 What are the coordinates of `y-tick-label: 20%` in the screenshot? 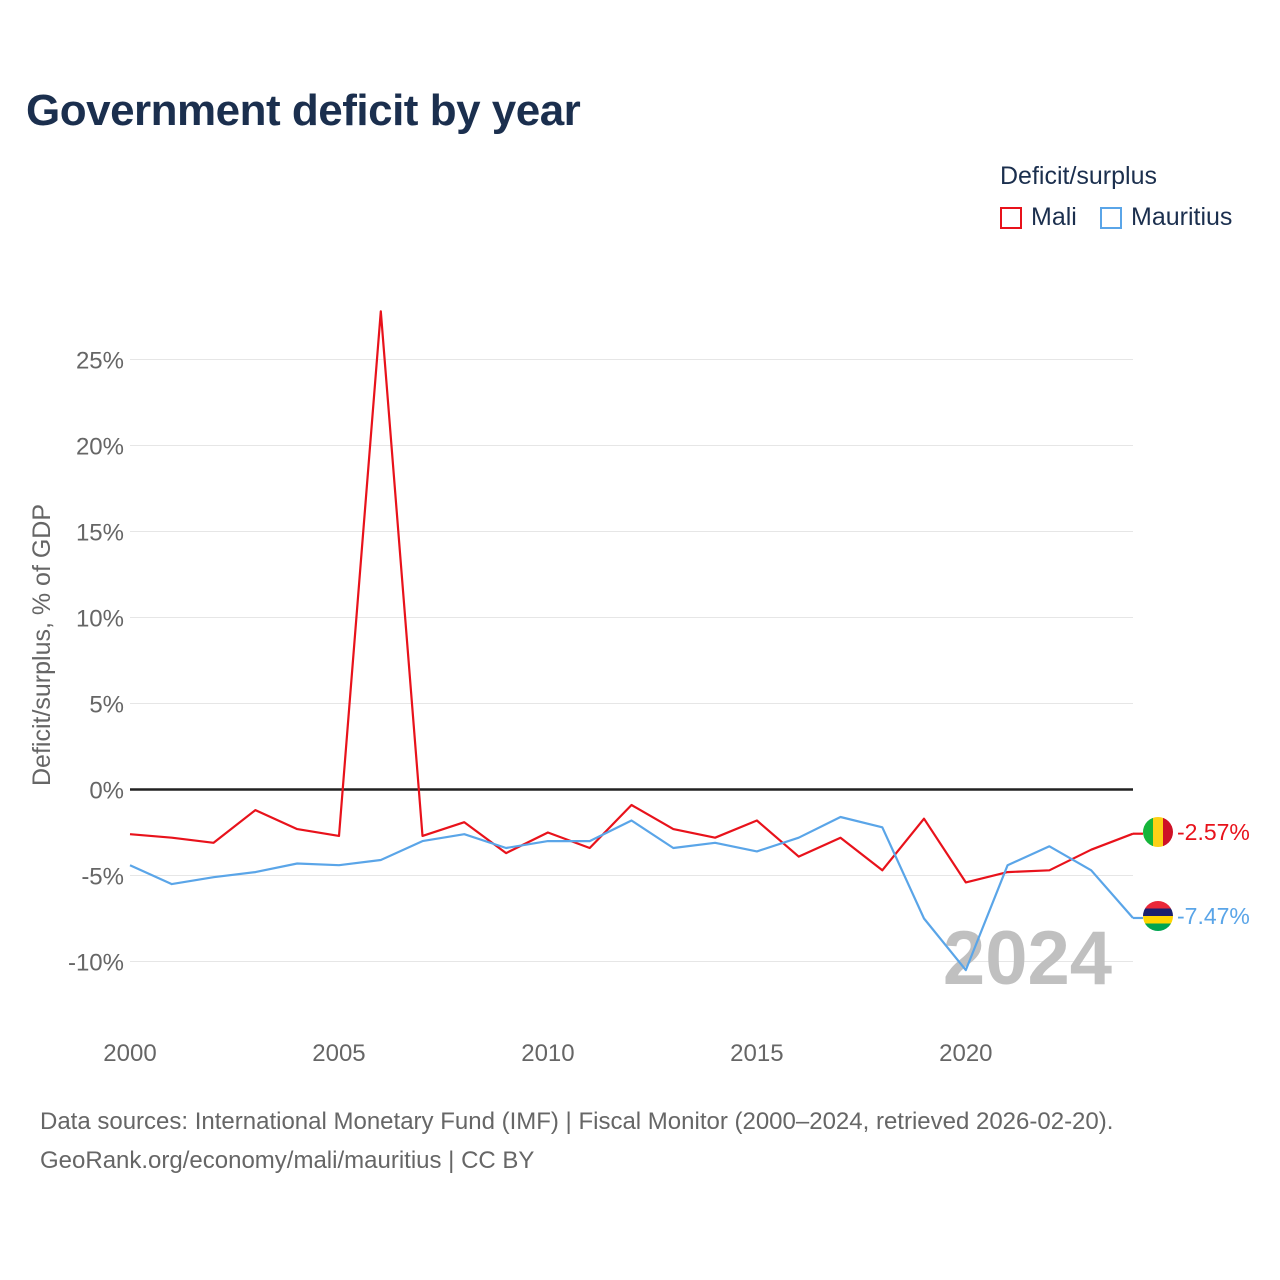 It's located at (100, 447).